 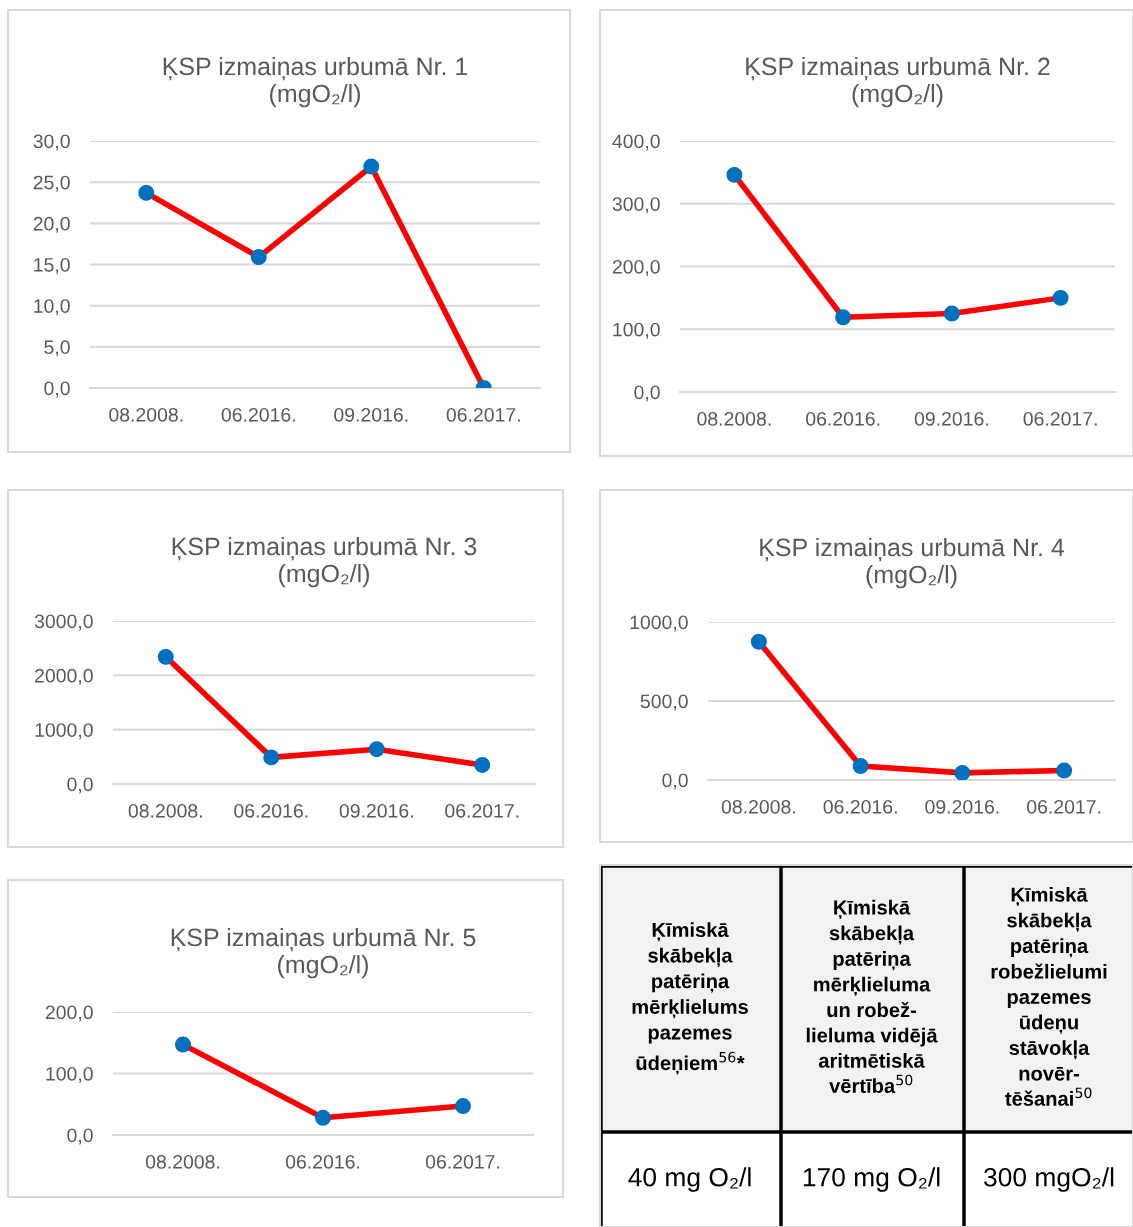 What do you see at coordinates (912, 563) in the screenshot?
I see `chart-title: ĶSP izmaiņas urbumā Nr. 4 (mgO₂/l)` at bounding box center [912, 563].